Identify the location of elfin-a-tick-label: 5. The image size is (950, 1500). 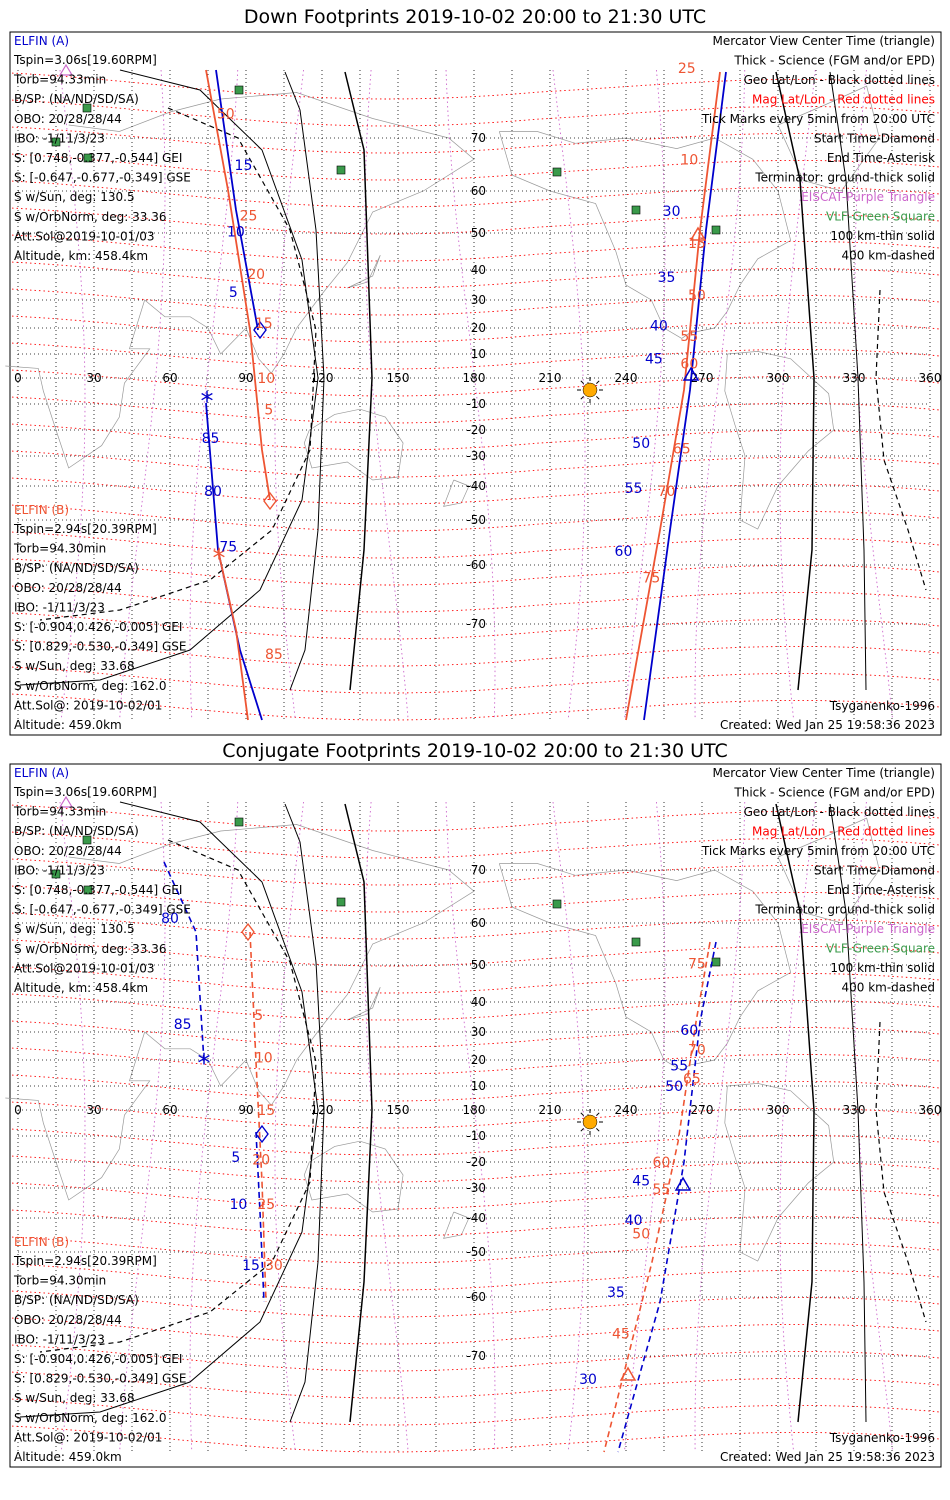
(233, 293).